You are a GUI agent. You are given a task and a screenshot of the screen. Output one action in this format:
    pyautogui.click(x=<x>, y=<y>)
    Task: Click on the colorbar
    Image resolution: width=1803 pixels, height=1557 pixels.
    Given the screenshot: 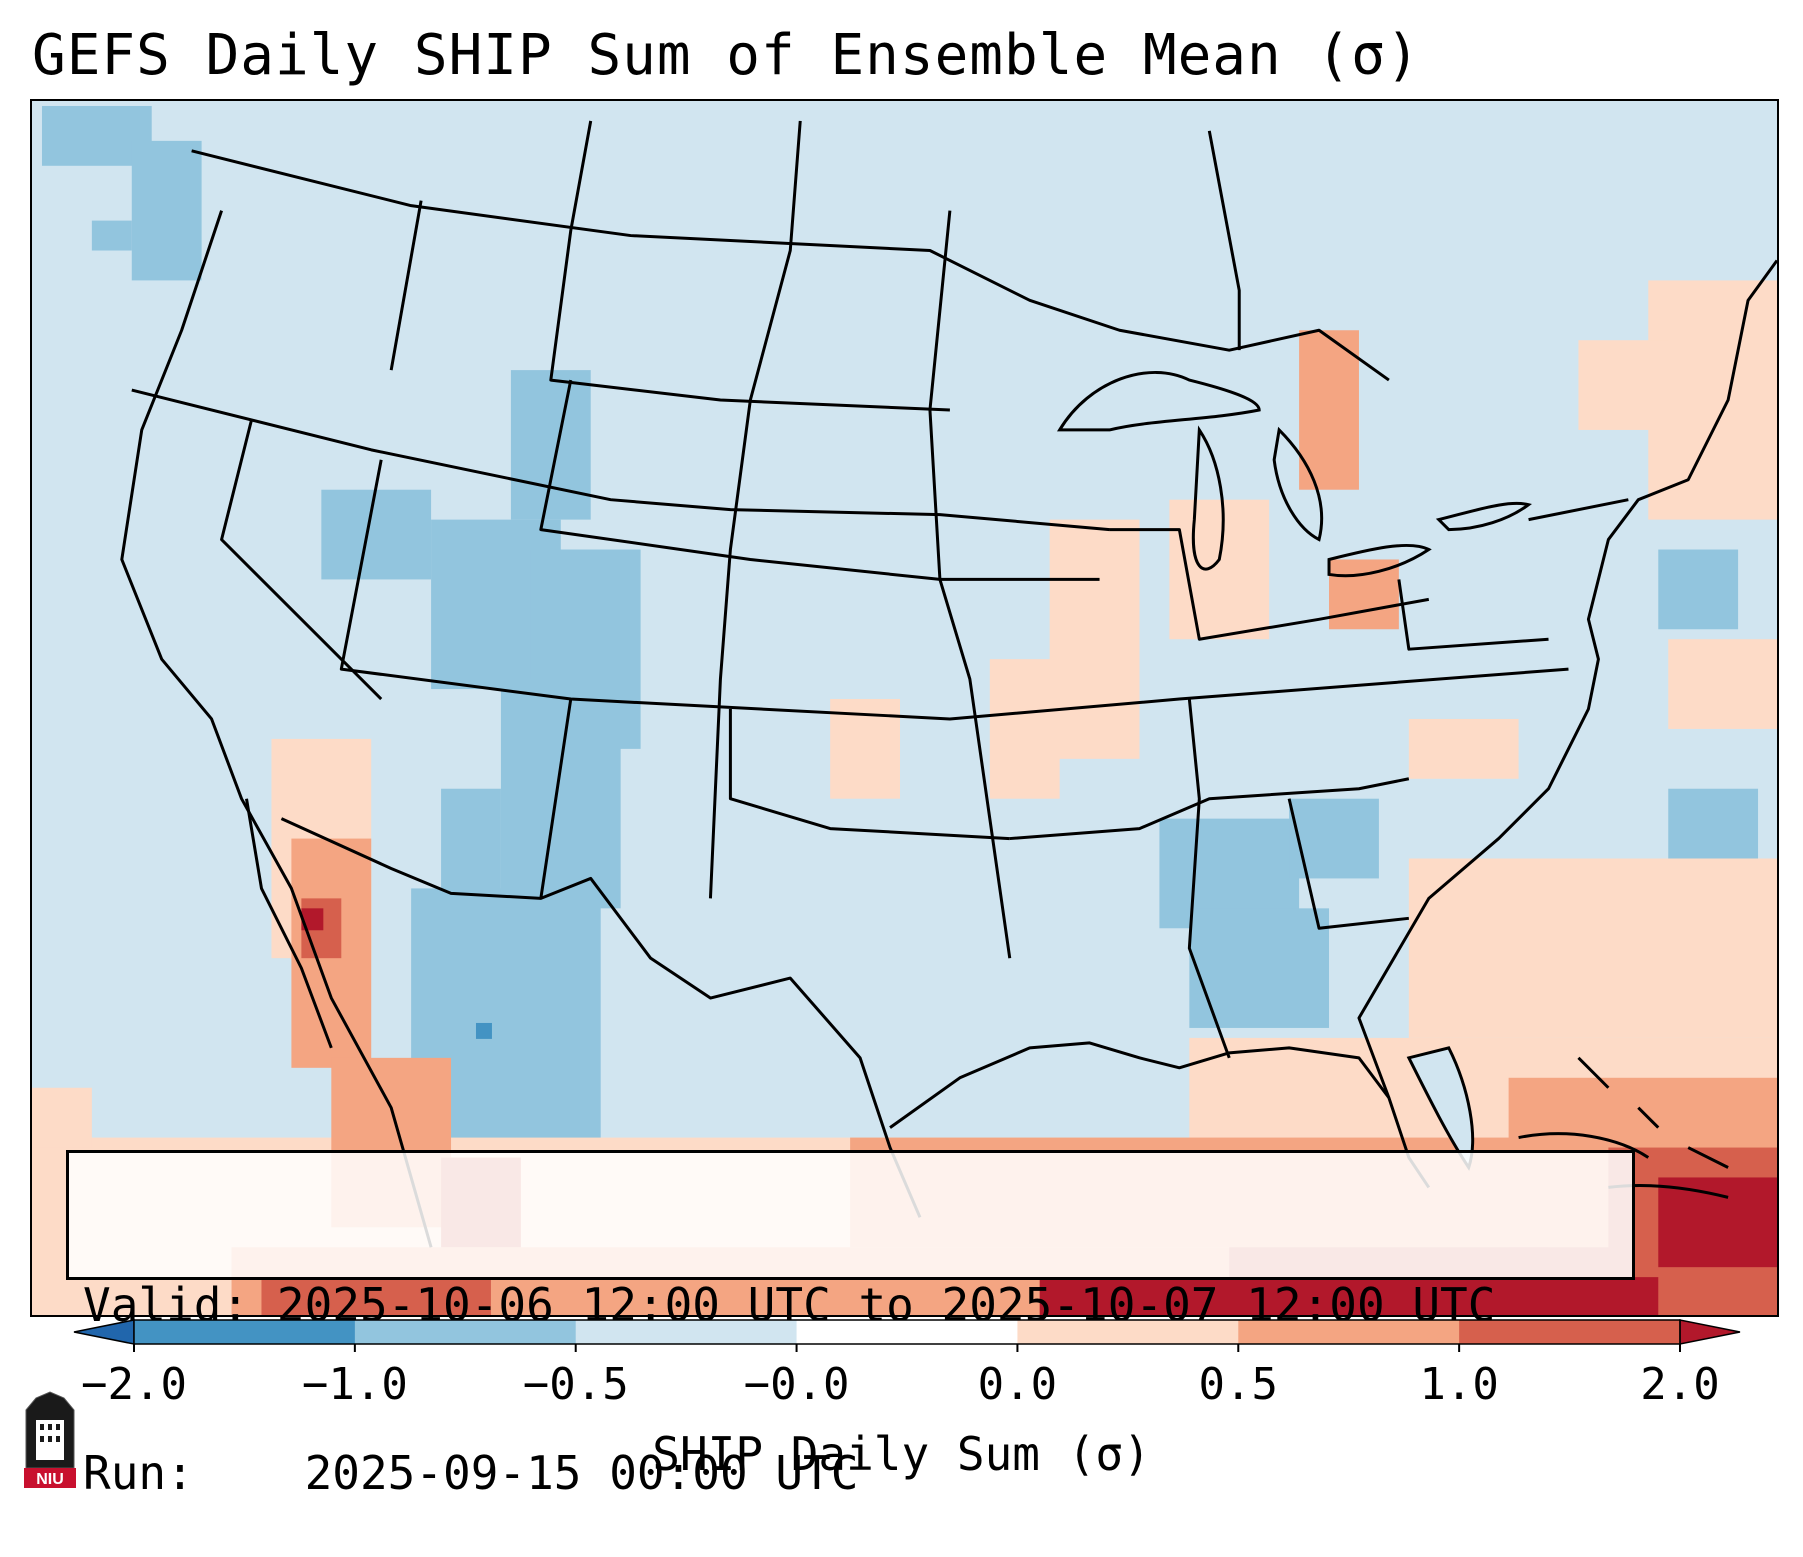 What is the action you would take?
    pyautogui.click(x=907, y=1335)
    